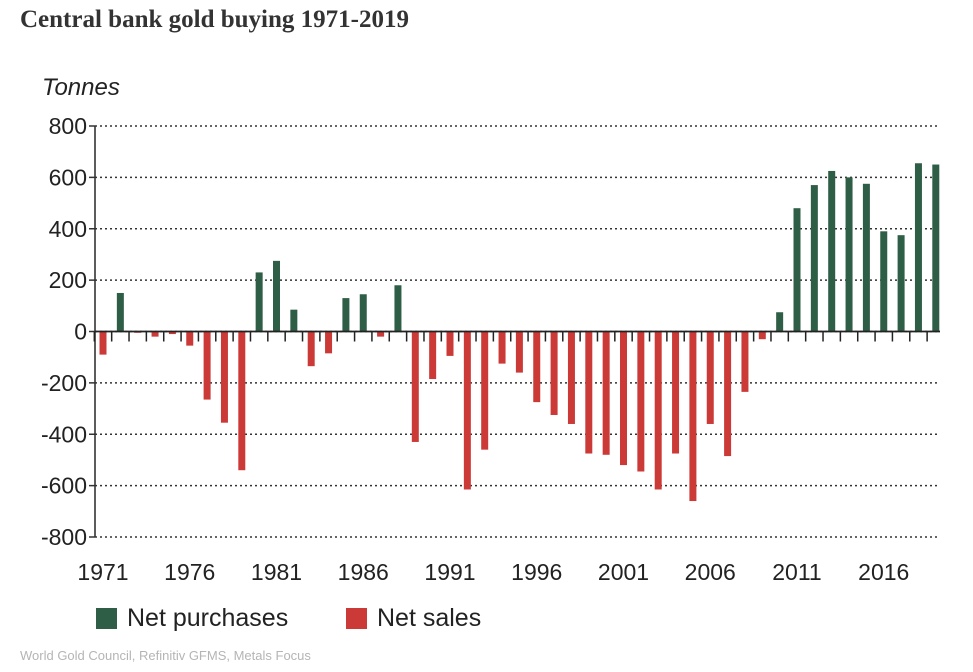 Image resolution: width=973 pixels, height=672 pixels. I want to click on bar-2000, so click(606, 393).